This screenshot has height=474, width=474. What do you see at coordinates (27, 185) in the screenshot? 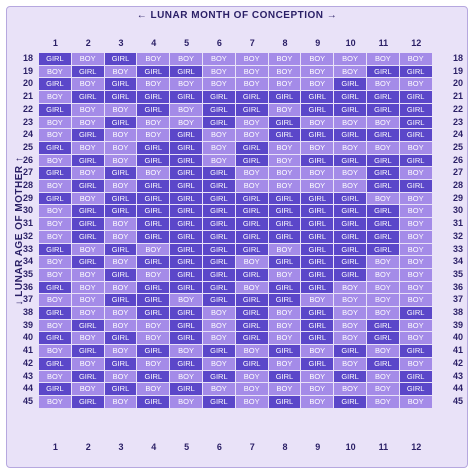
I see `age-label-left: 28` at bounding box center [27, 185].